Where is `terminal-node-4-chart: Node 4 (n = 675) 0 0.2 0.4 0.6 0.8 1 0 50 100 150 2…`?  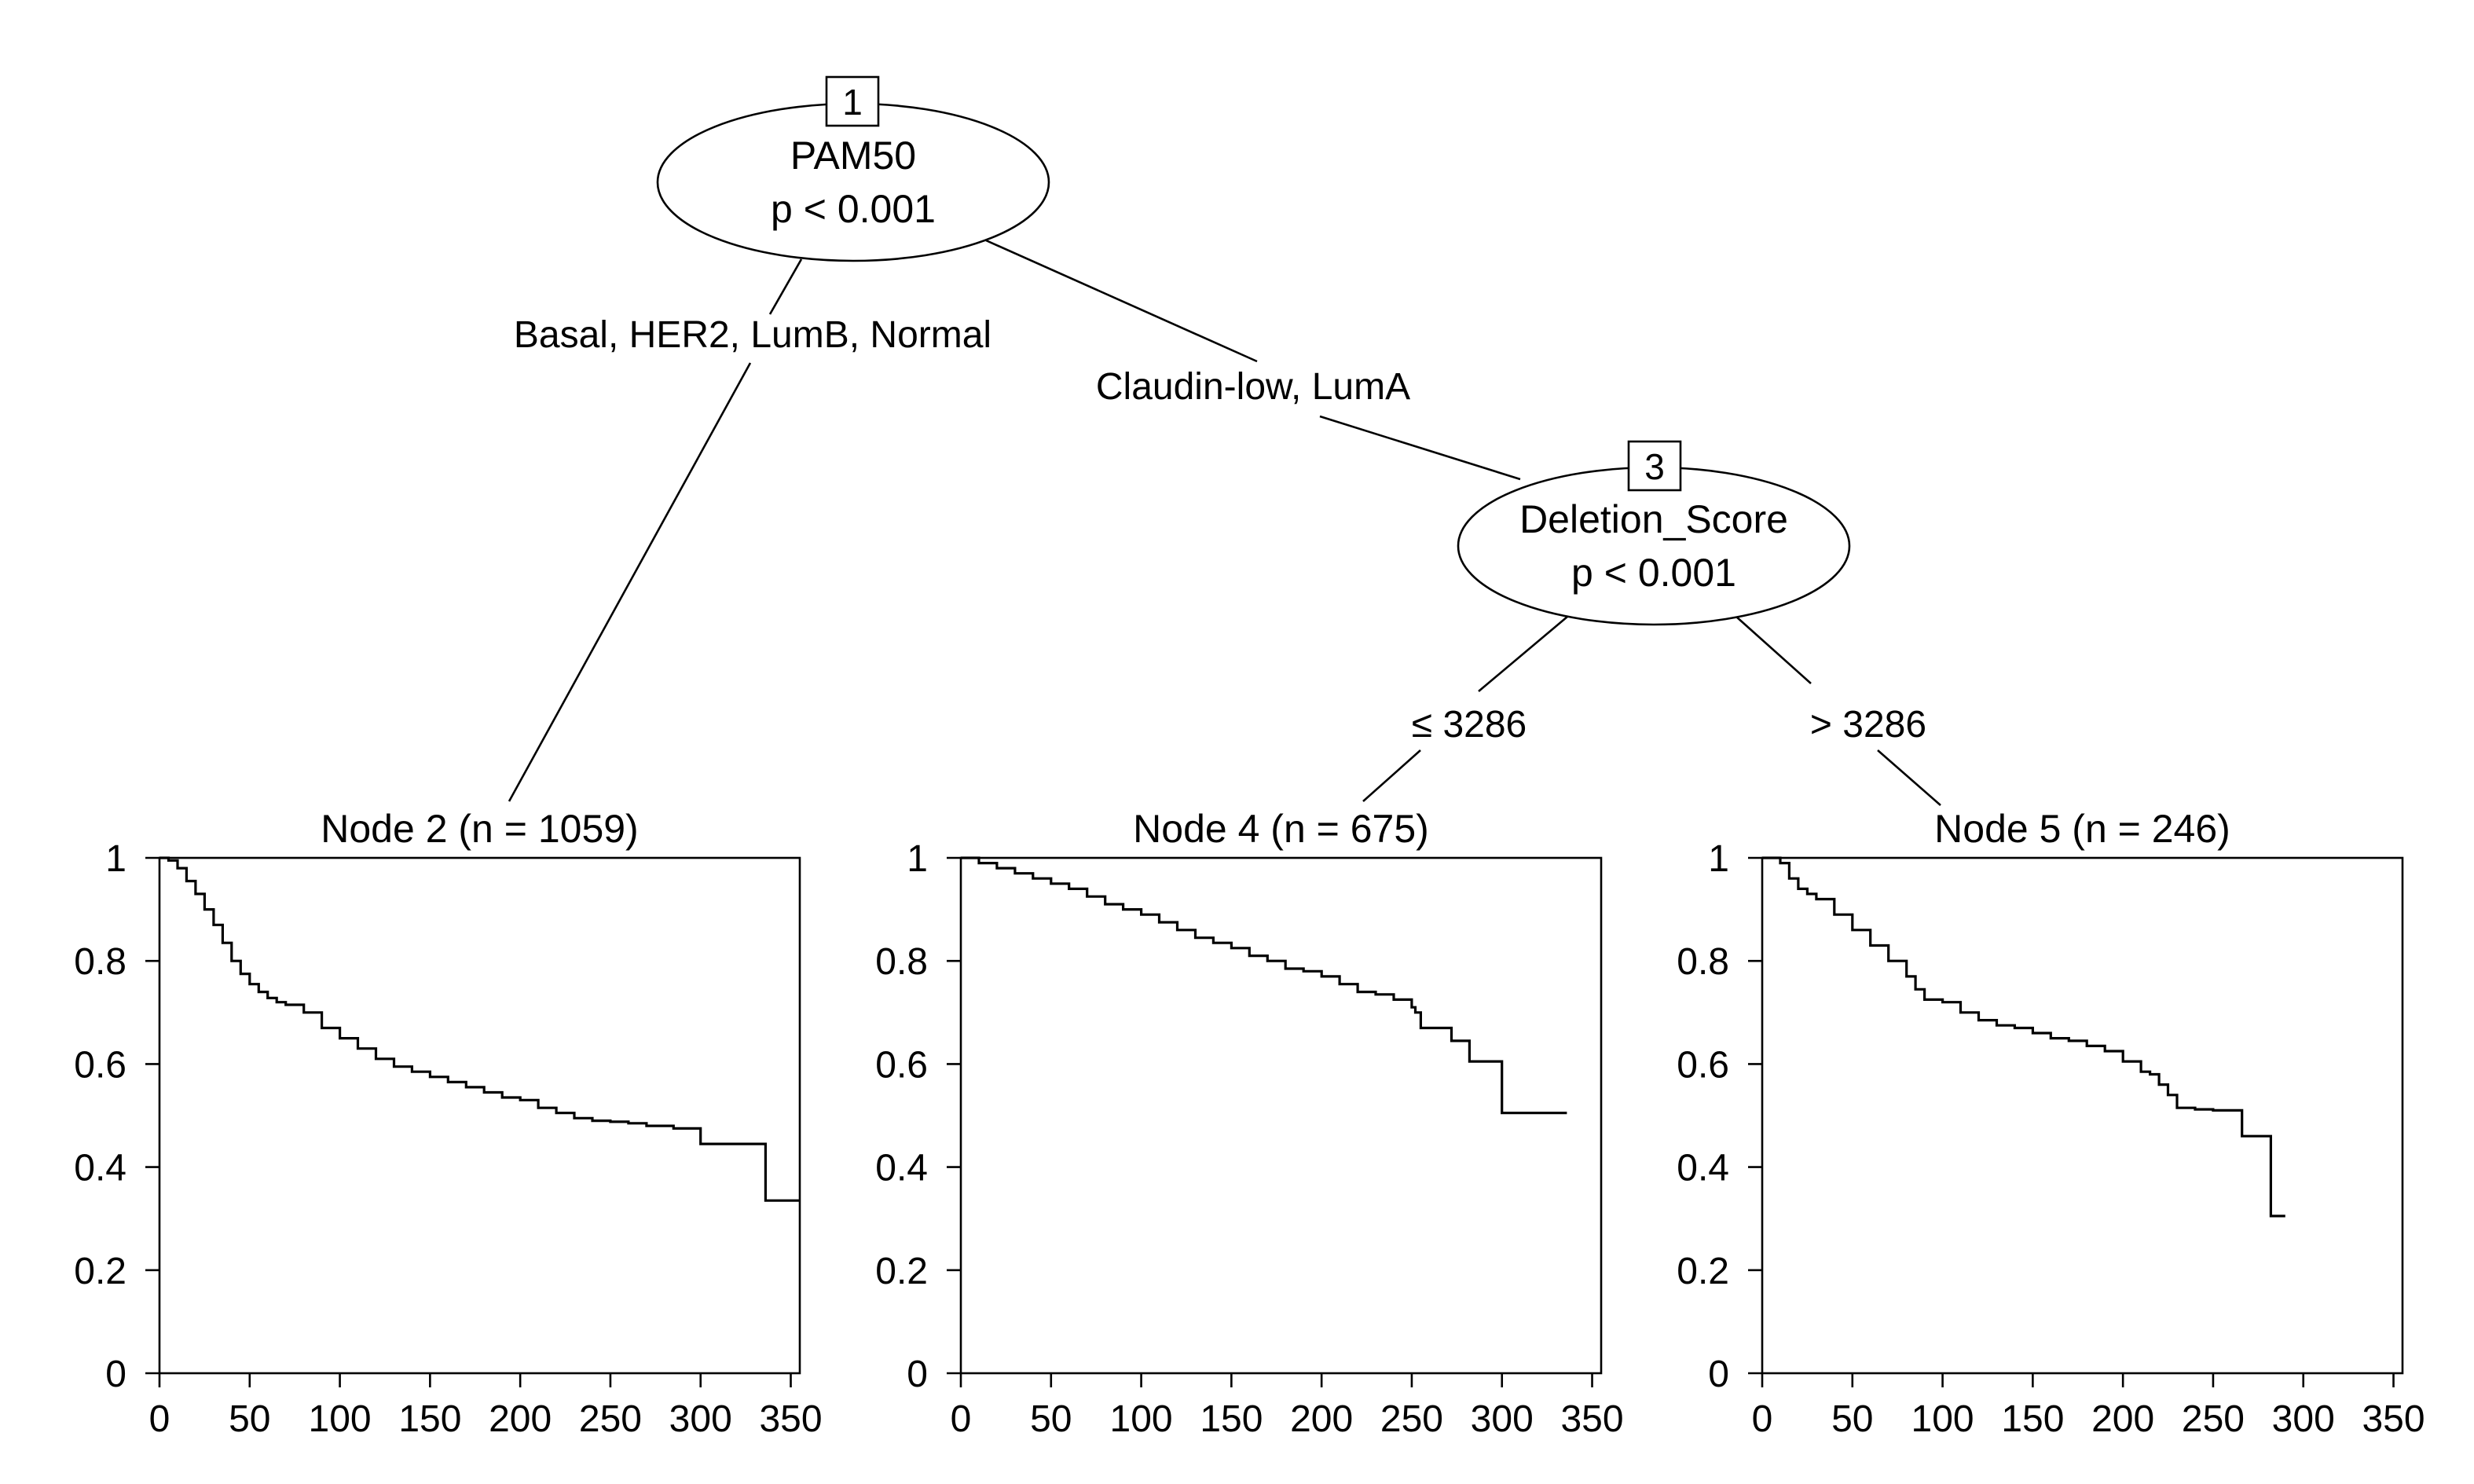 terminal-node-4-chart: Node 4 (n = 675) 0 0.2 0.4 0.6 0.8 1 0 50 100 150 2… is located at coordinates (1249, 1123).